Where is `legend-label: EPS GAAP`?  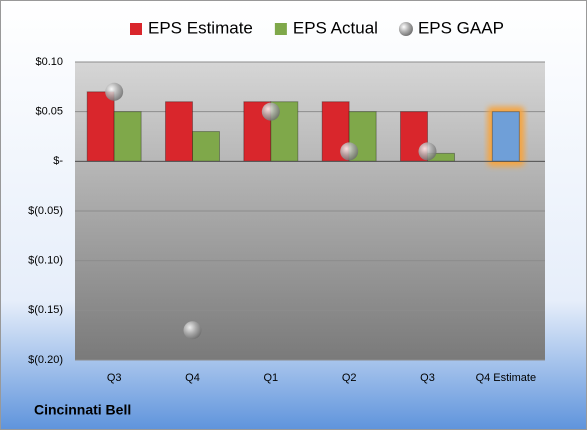 legend-label: EPS GAAP is located at coordinates (461, 27).